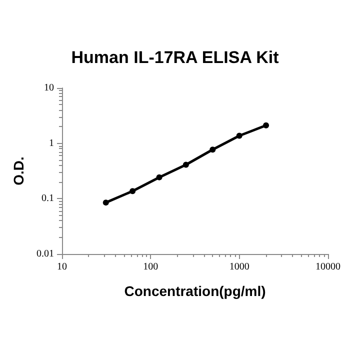 This screenshot has height=350, width=350. Describe the element at coordinates (239, 267) in the screenshot. I see `x-tick-label: 1000` at that location.